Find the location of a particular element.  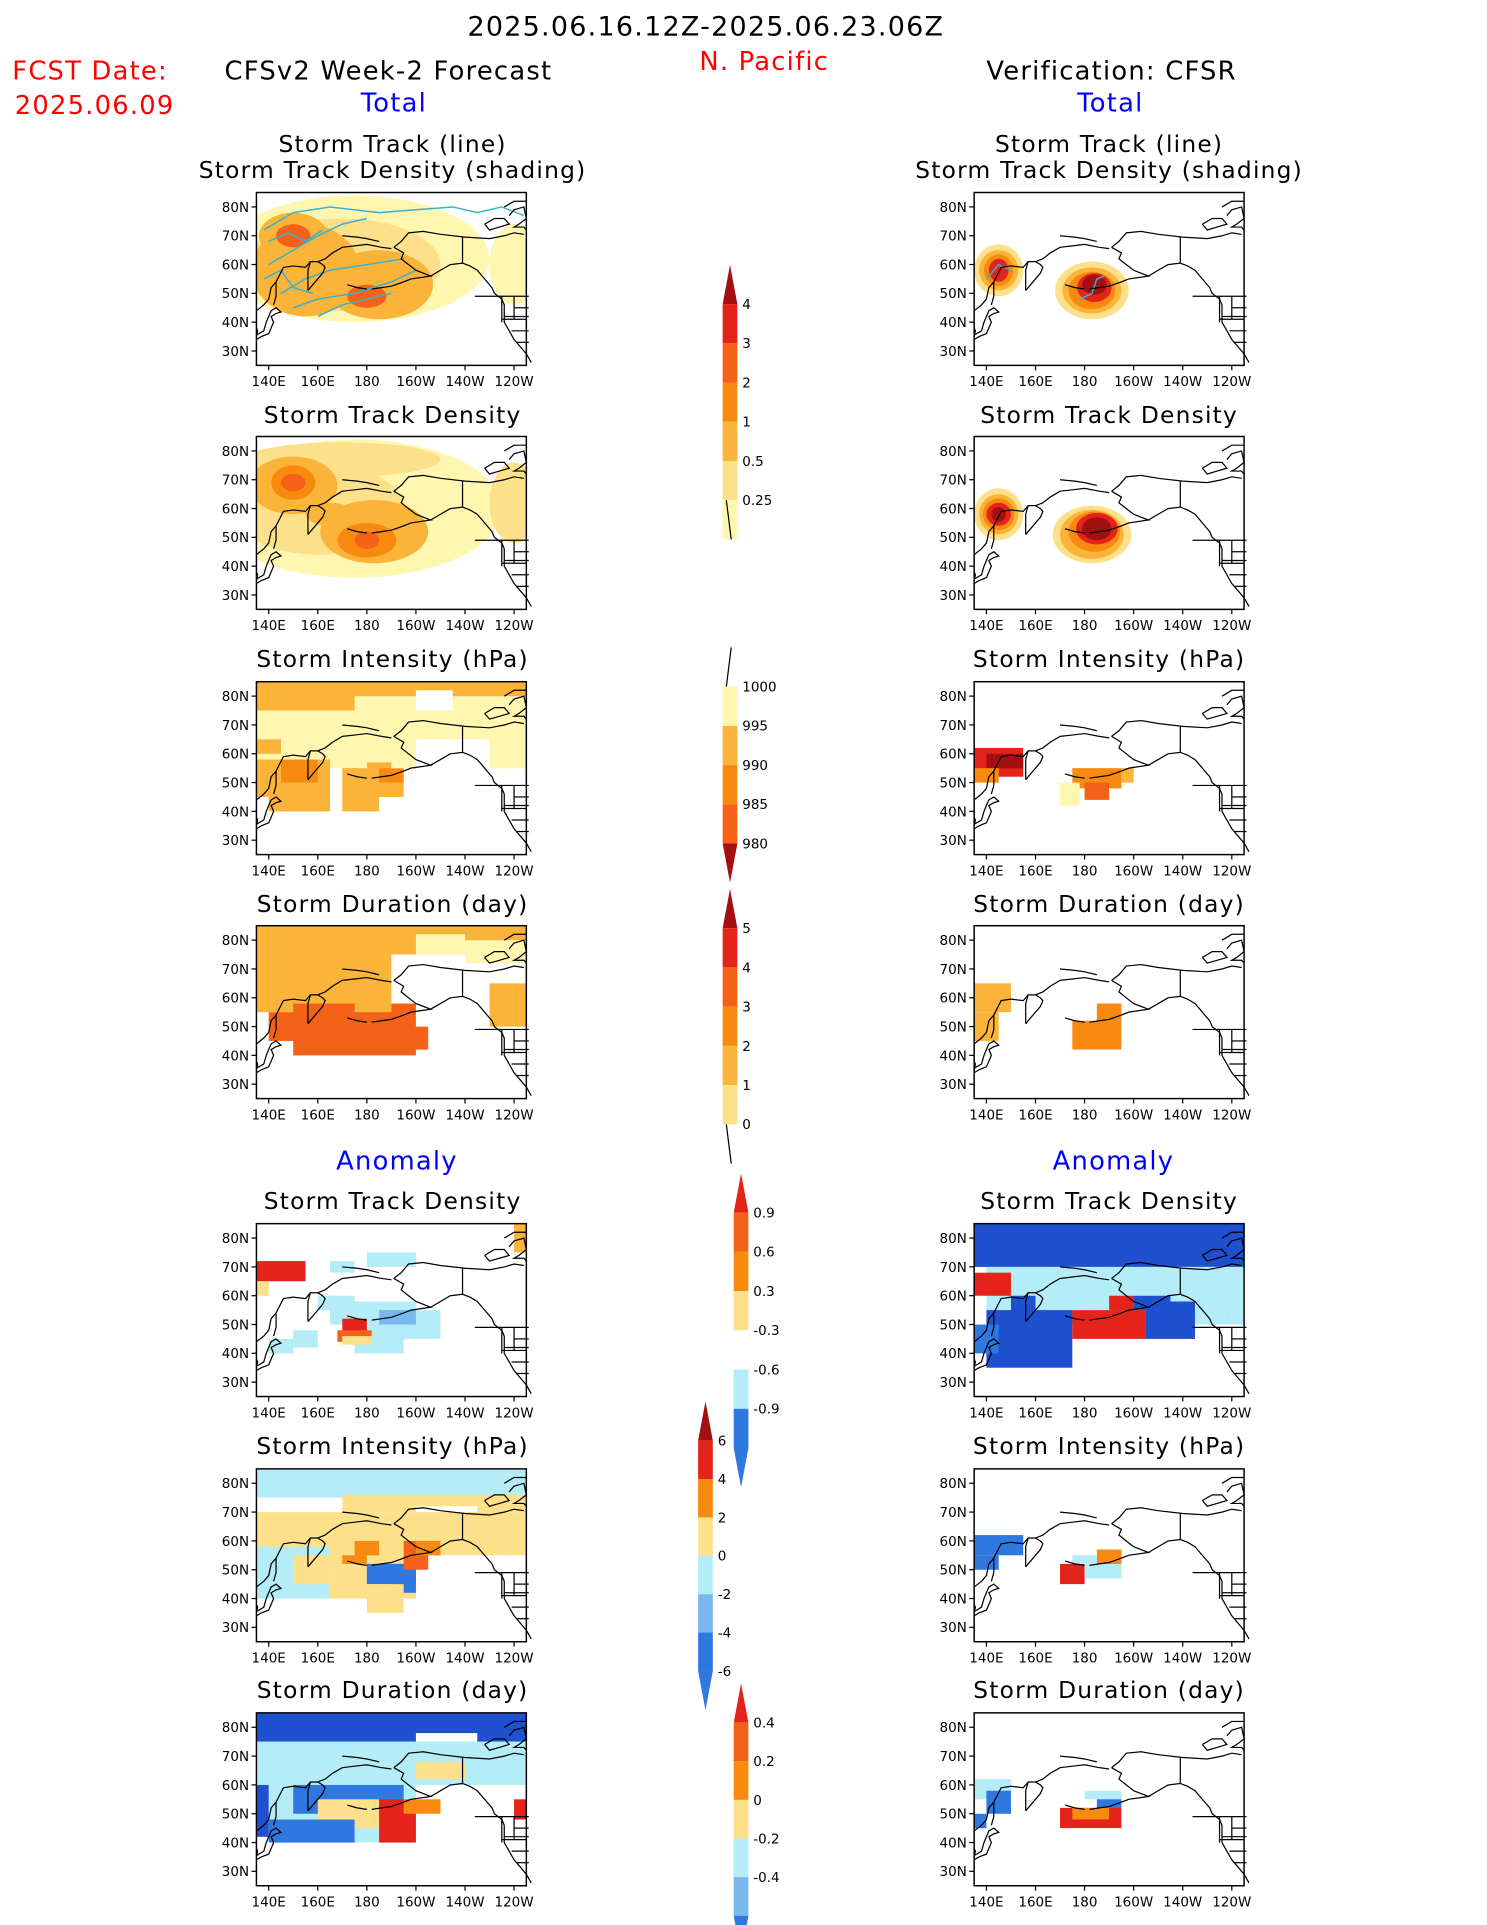

fcst-date-label: FCST Date: is located at coordinates (90, 71).